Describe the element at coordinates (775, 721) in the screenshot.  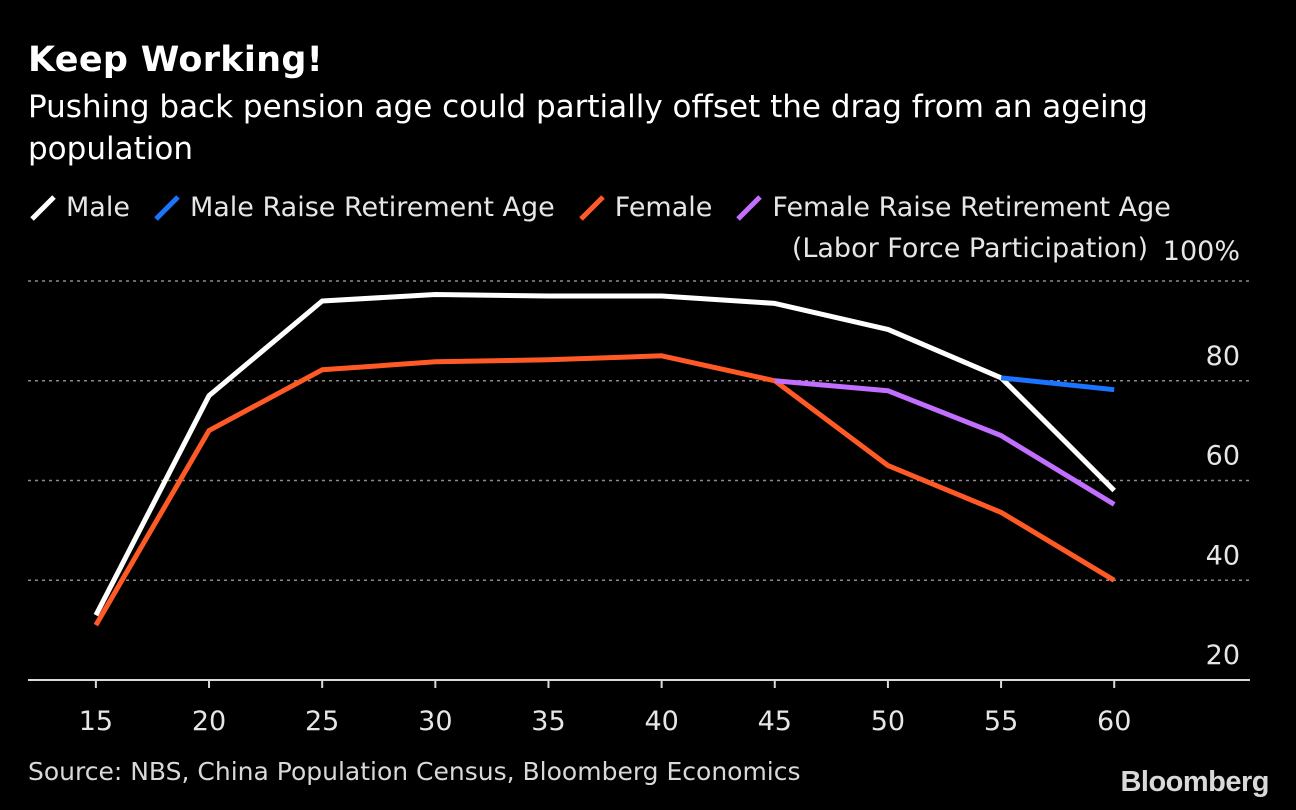
I see `x-tick-label-45: 45` at that location.